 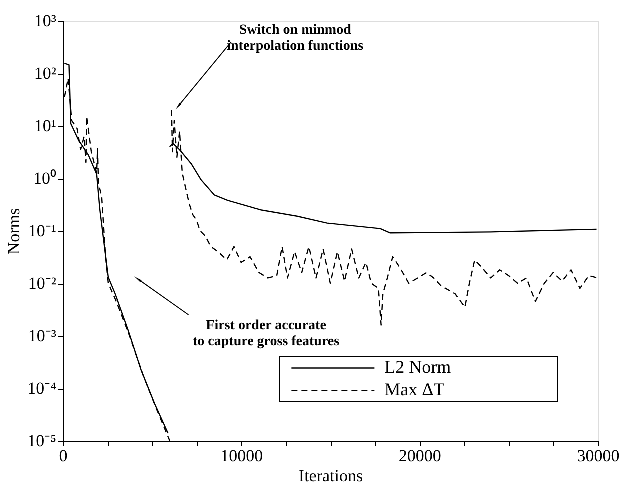 I want to click on y-tick-label: 10¹, so click(x=45, y=126).